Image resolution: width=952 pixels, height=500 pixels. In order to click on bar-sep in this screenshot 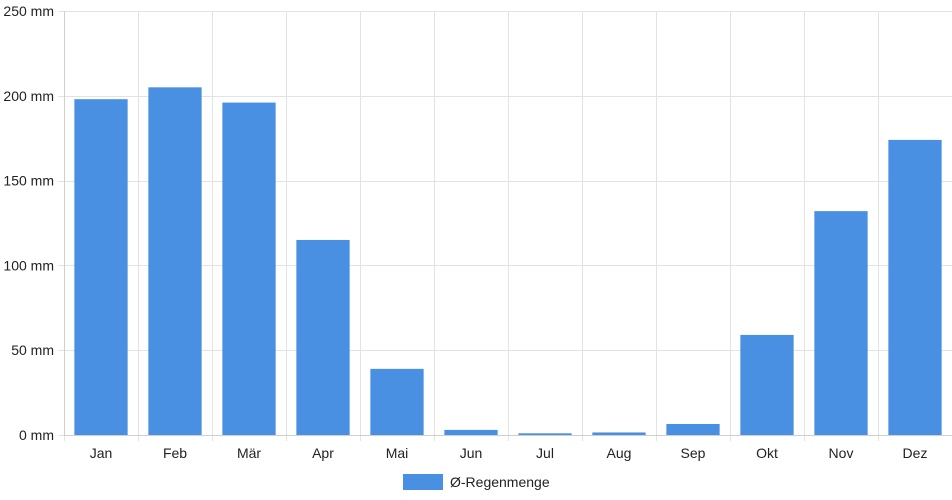, I will do `click(693, 429)`.